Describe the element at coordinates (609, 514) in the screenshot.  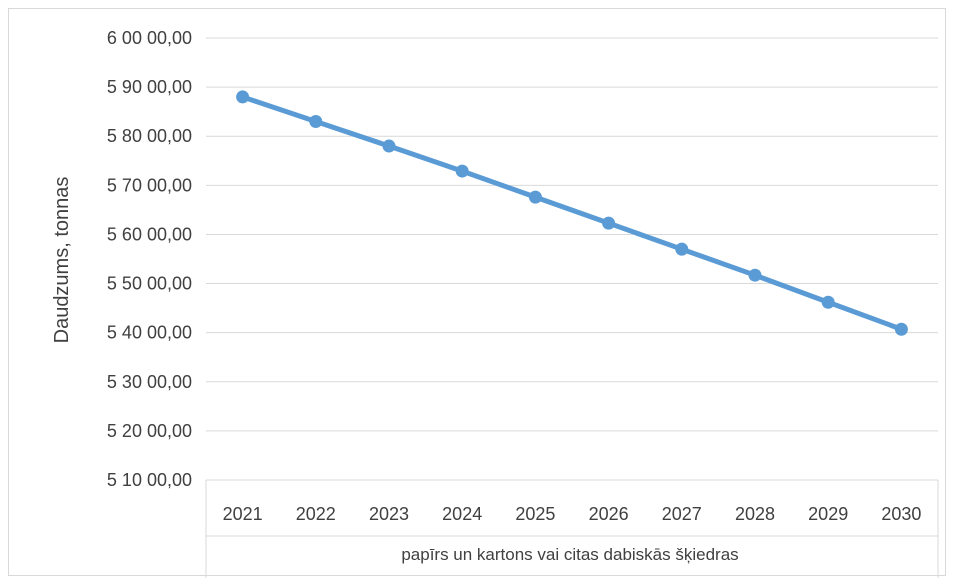
I see `x-tick-label: 2026` at that location.